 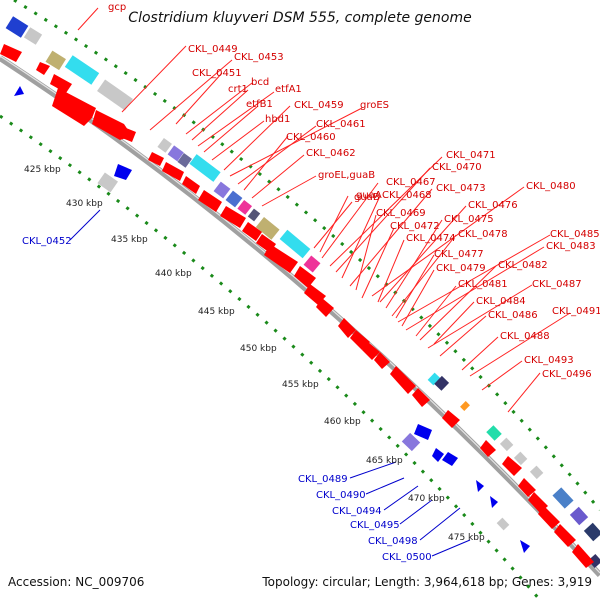 I want to click on gene-label: CKL_0495, so click(x=375, y=525).